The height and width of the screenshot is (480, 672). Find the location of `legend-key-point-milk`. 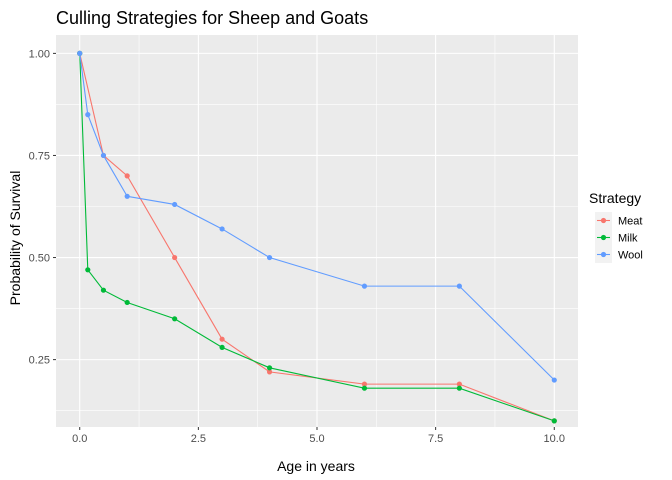

legend-key-point-milk is located at coordinates (603, 237).